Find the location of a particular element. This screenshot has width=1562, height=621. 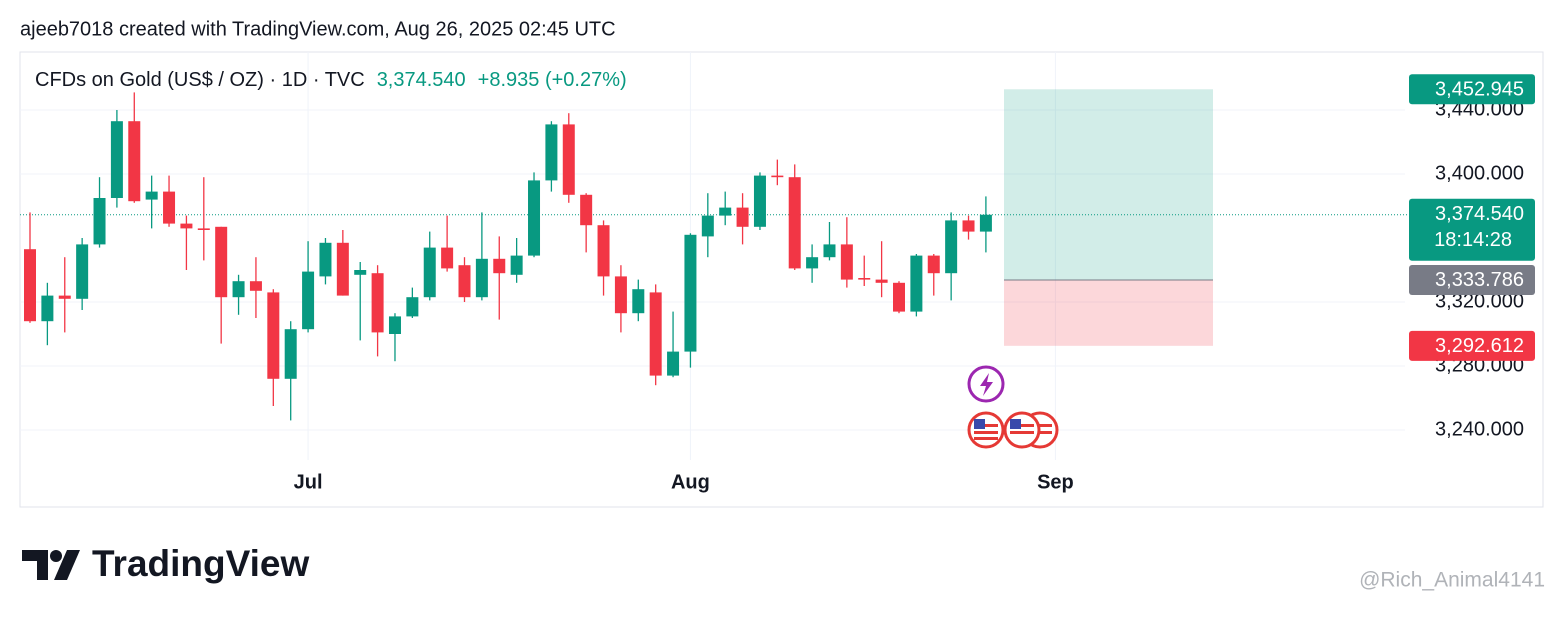

lightning-bolt is located at coordinates (986, 384).